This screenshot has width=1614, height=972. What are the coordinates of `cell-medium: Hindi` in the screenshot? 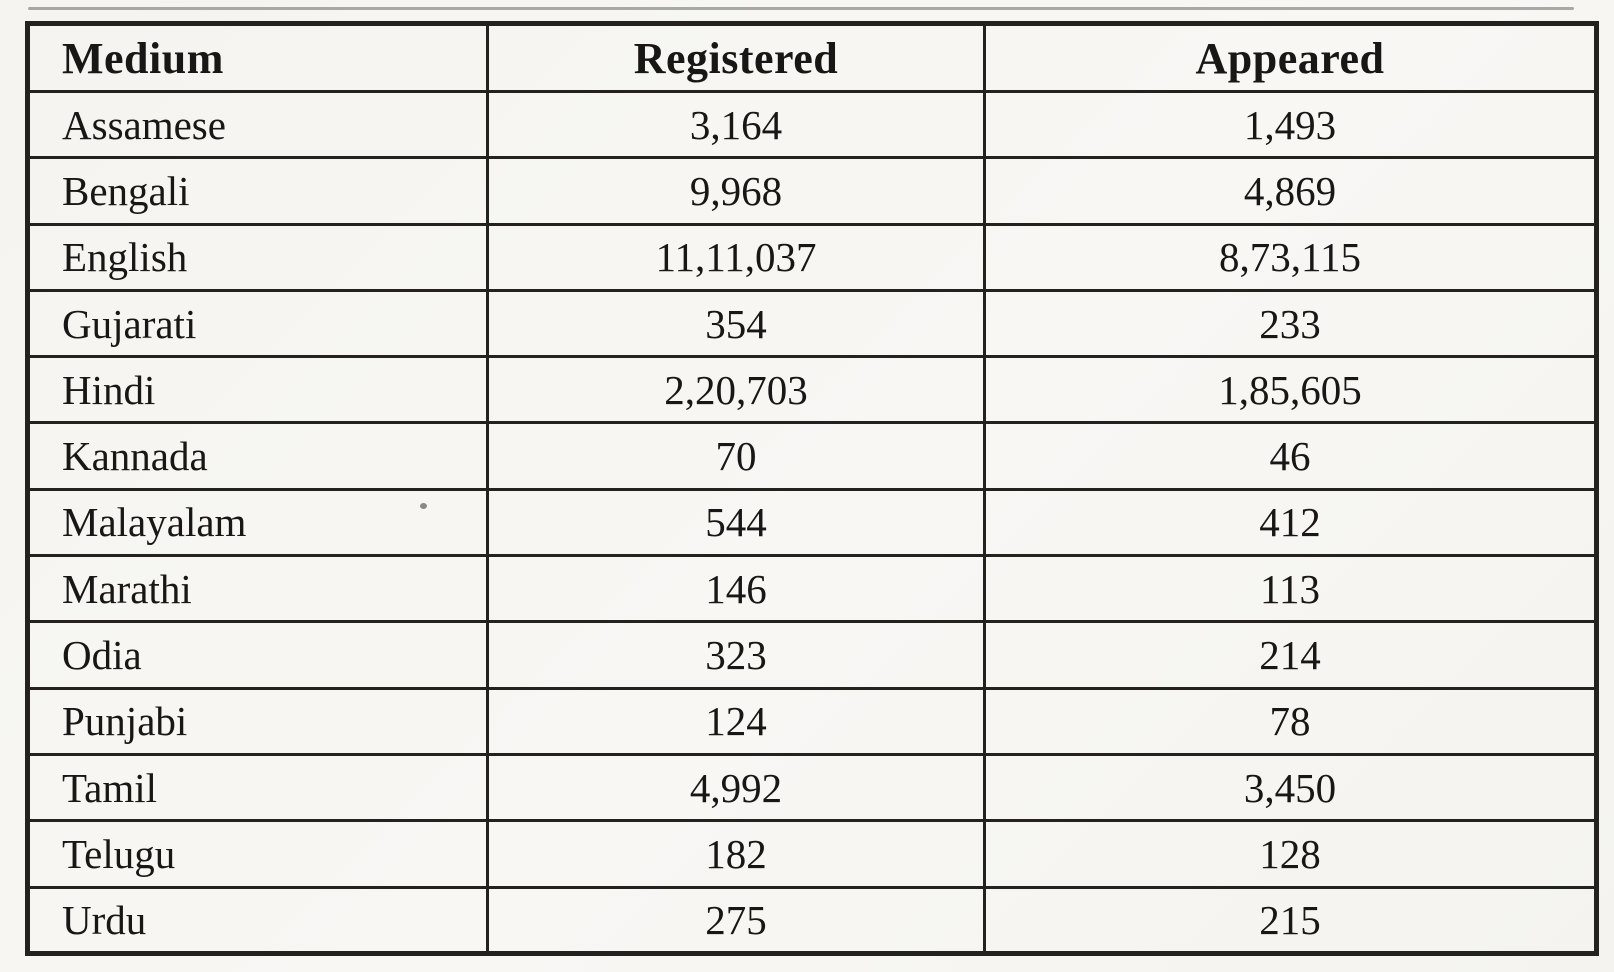 It's located at (257, 390).